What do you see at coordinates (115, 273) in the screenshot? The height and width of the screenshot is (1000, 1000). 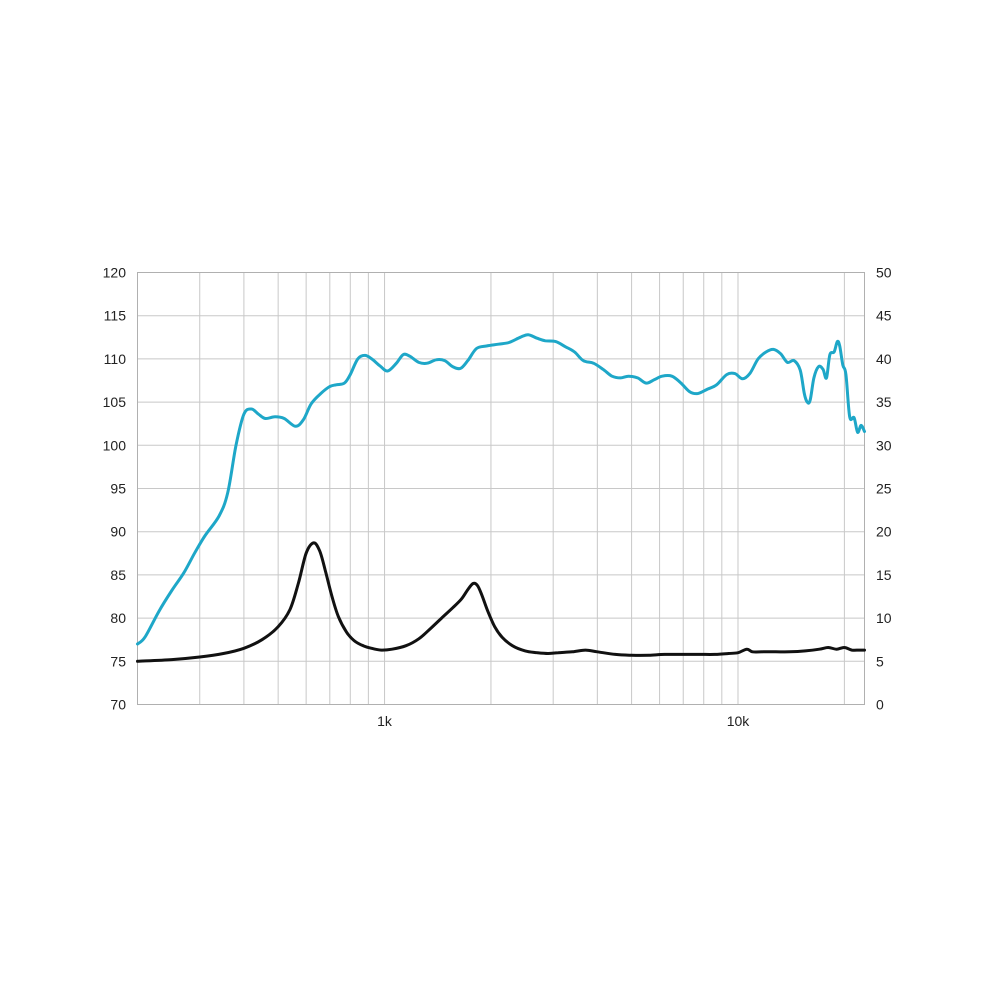 I see `left-axis-tick-label: 120` at bounding box center [115, 273].